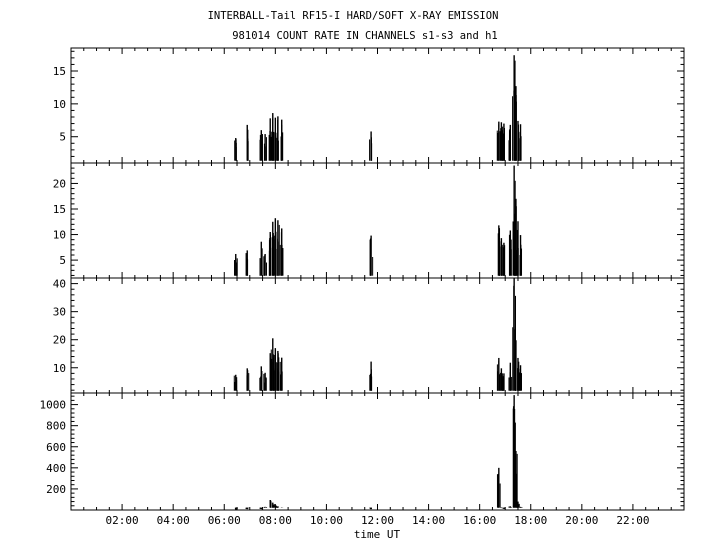  Describe the element at coordinates (326, 520) in the screenshot. I see `x-tick-label: 10:00` at that location.